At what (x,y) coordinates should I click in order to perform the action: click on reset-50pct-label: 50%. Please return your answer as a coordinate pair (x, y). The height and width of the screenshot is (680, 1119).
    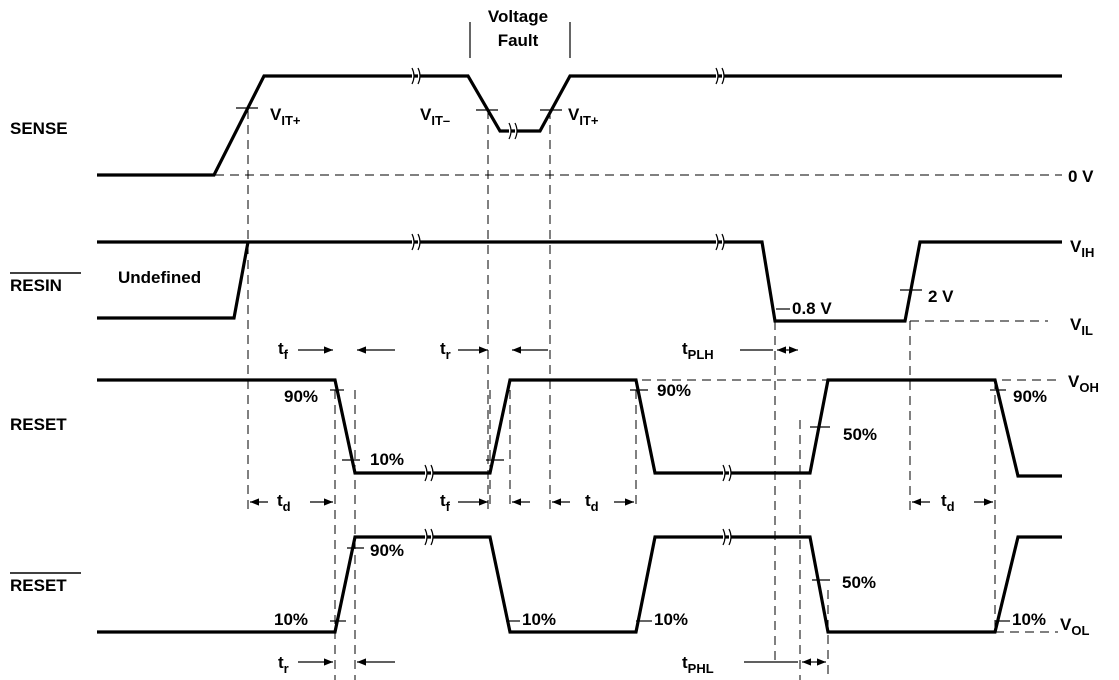
    Looking at the image, I should click on (860, 434).